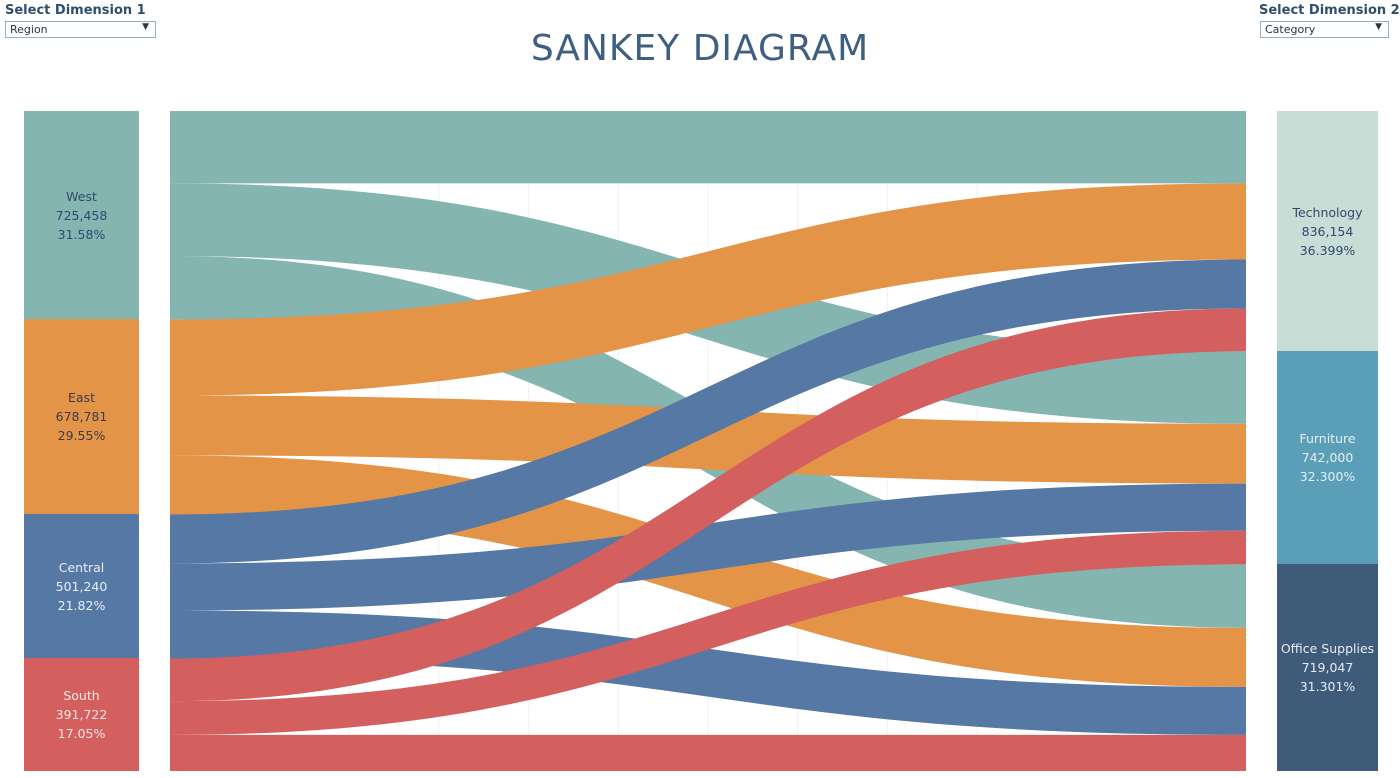 This screenshot has height=778, width=1400. I want to click on target-node-value: 719,047, so click(1327, 668).